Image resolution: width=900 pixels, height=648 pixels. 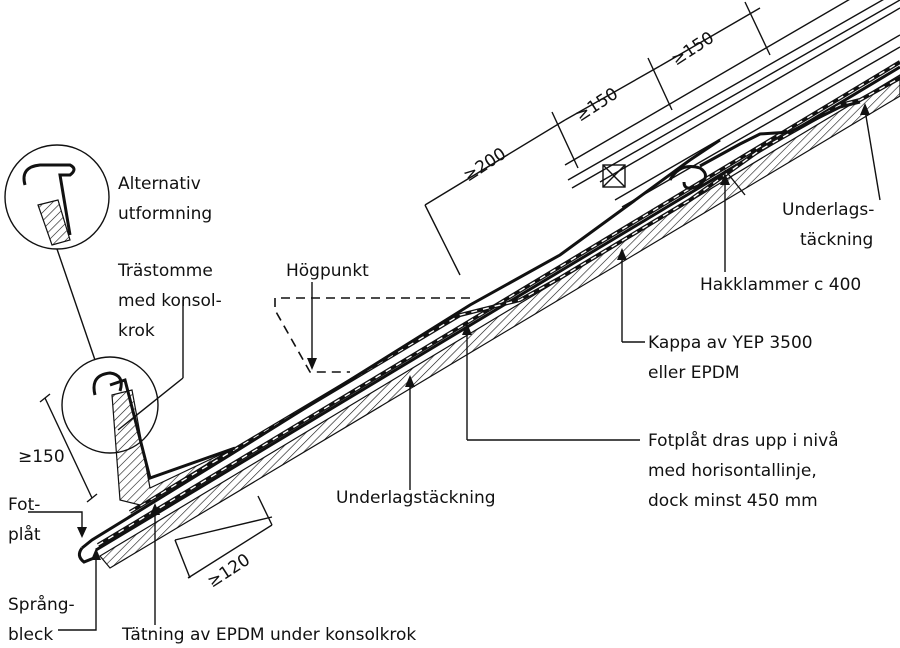 I want to click on label-fotplat-2: med horisontallinje,, so click(x=732, y=471).